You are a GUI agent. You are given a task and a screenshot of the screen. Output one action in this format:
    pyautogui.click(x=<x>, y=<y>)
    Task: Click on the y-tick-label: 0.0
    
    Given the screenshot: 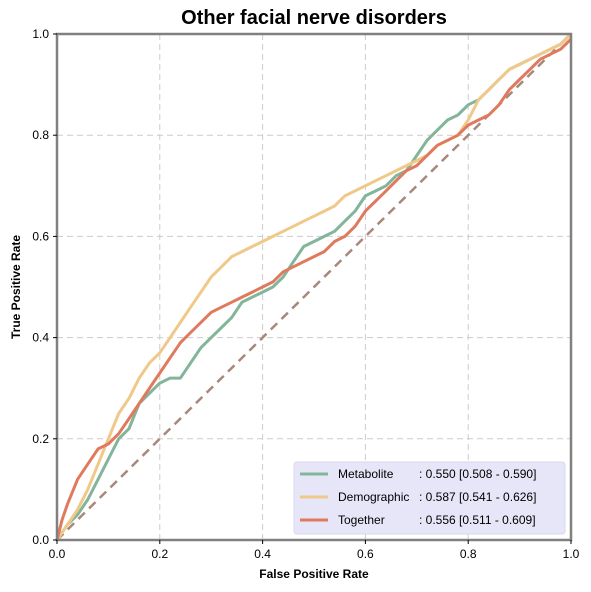 What is the action you would take?
    pyautogui.click(x=40, y=540)
    